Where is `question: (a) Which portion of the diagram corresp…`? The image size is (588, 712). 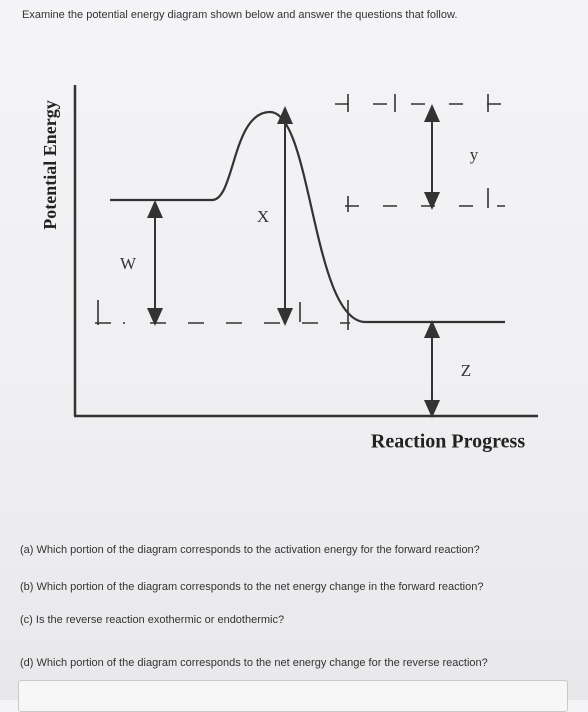 question: (a) Which portion of the diagram corresp… is located at coordinates (250, 550).